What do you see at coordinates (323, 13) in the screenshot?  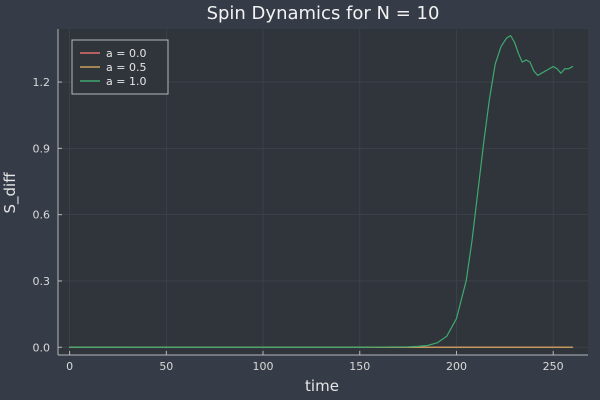 I see `chart-title: Spin Dynamics for N = 10` at bounding box center [323, 13].